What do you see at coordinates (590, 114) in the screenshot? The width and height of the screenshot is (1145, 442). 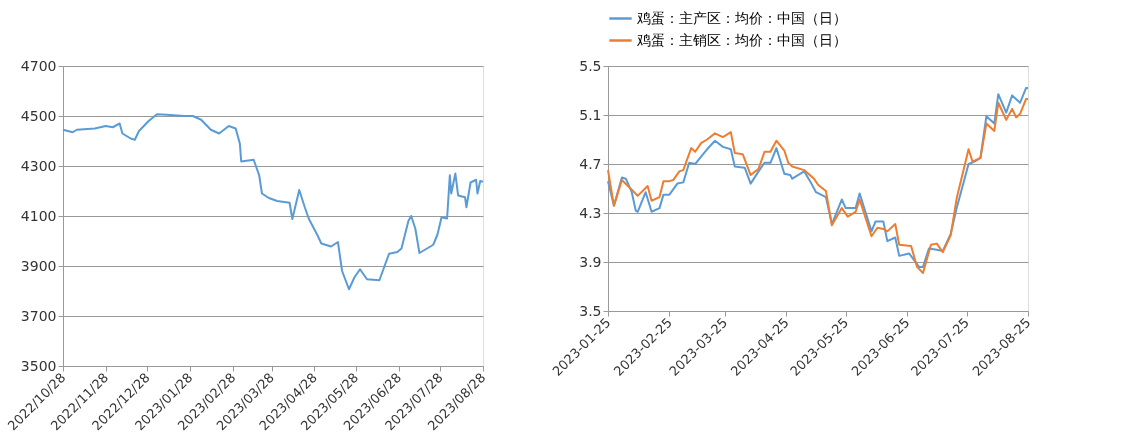 I see `y-tick-label: 5.1` at bounding box center [590, 114].